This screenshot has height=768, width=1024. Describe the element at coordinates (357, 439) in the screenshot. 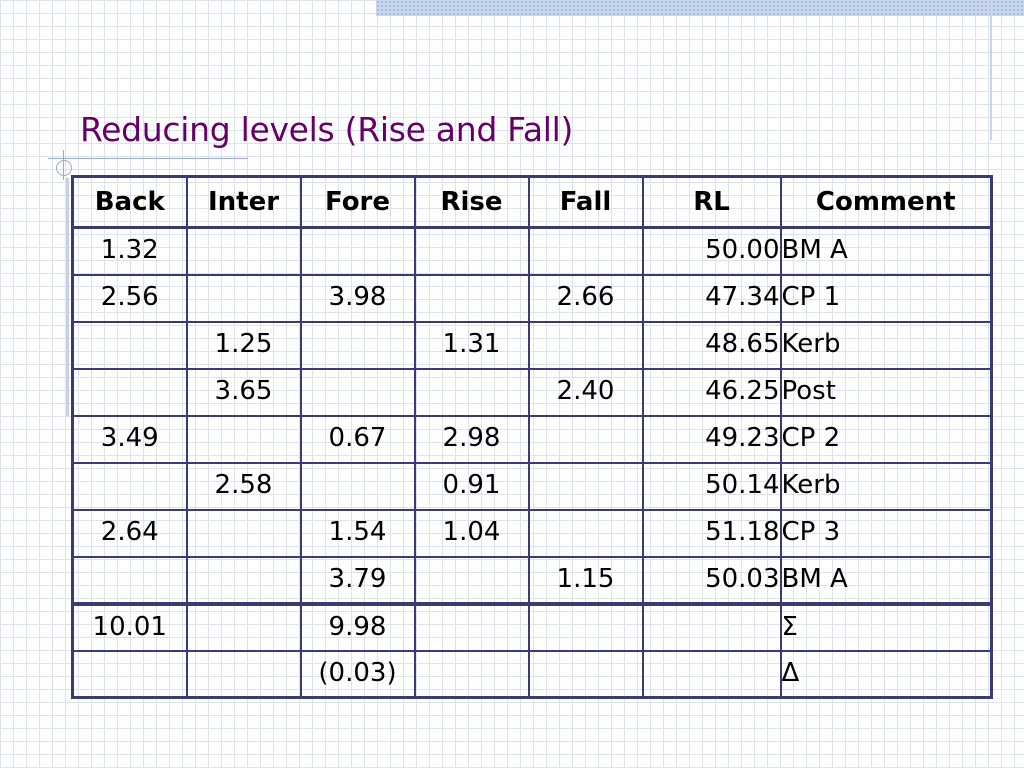

I see `cell-fore: 0.67` at that location.